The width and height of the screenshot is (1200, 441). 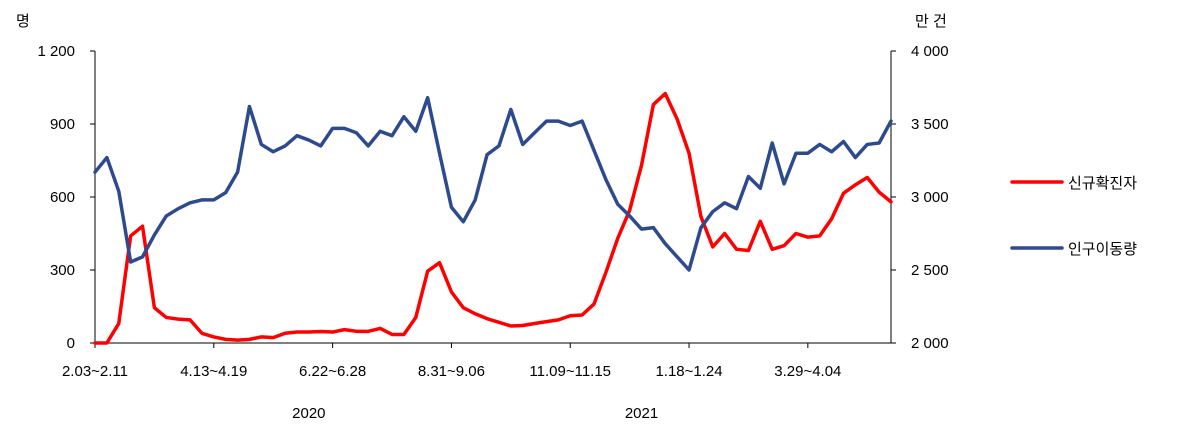 What do you see at coordinates (62, 270) in the screenshot?
I see `left-tick-label: 300` at bounding box center [62, 270].